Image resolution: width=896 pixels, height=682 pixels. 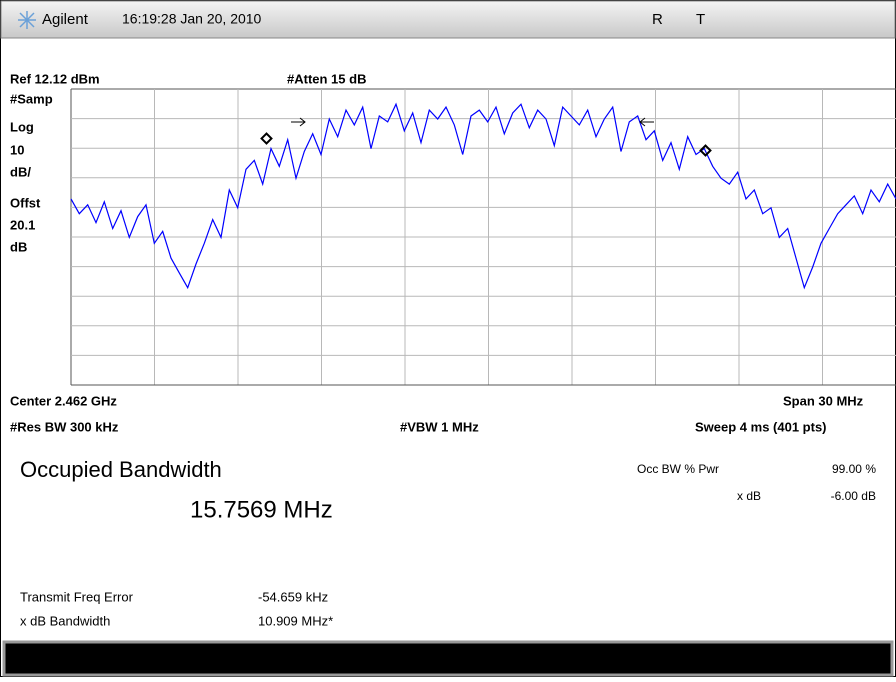 What do you see at coordinates (65, 19) in the screenshot?
I see `brand: Agilent` at bounding box center [65, 19].